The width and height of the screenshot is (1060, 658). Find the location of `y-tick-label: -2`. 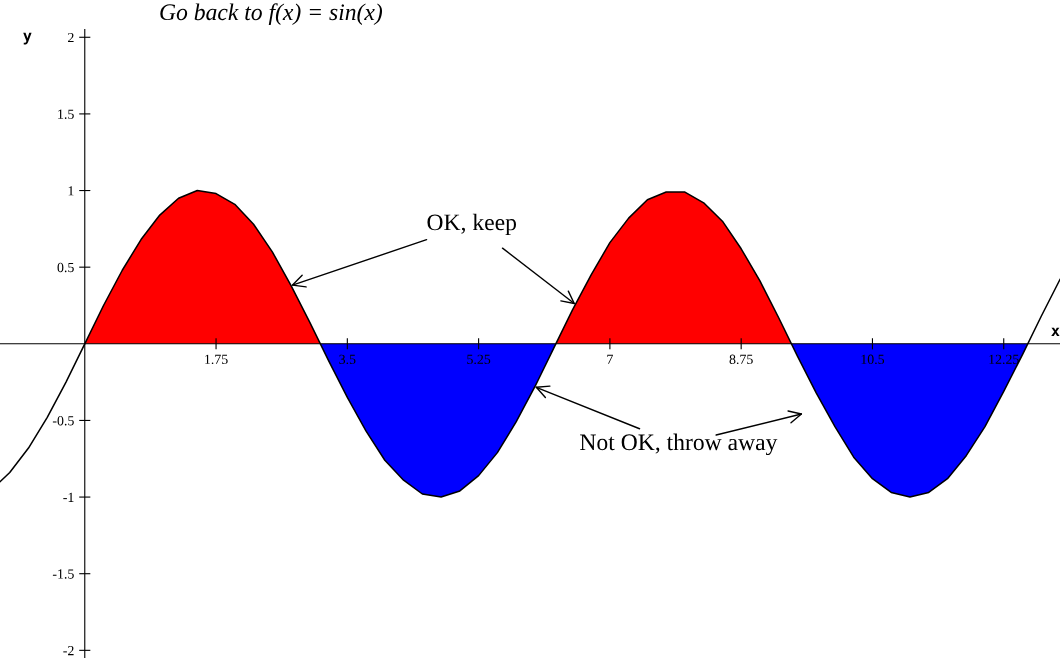

y-tick-label: -2 is located at coordinates (68, 650).